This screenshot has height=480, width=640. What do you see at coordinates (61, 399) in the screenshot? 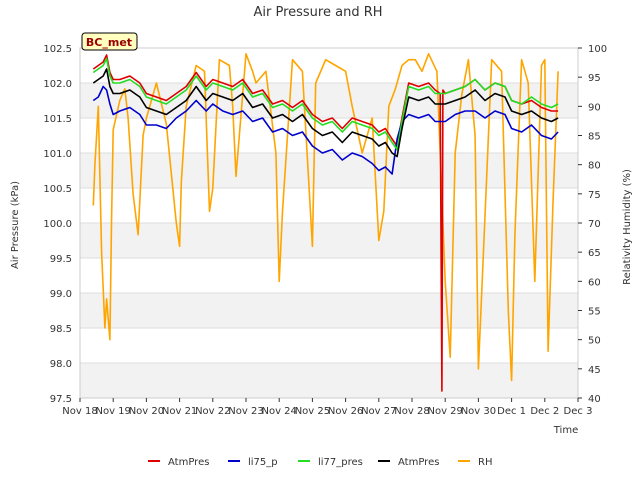
I see `y-tick-label: 97.5` at bounding box center [61, 399].